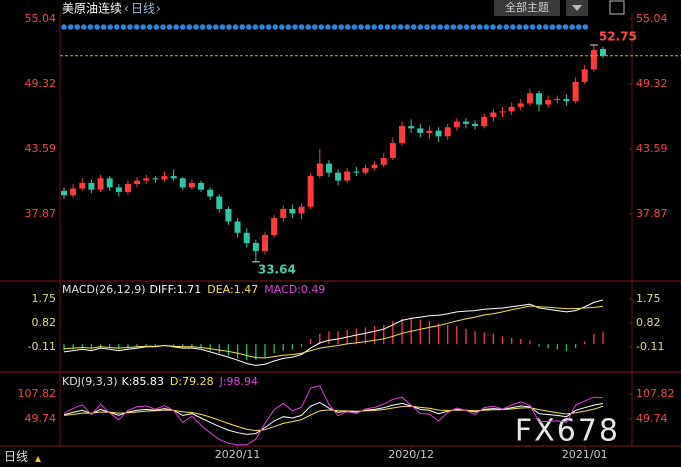 The width and height of the screenshot is (681, 467). What do you see at coordinates (277, 269) in the screenshot?
I see `min-label: 33.64` at bounding box center [277, 269].